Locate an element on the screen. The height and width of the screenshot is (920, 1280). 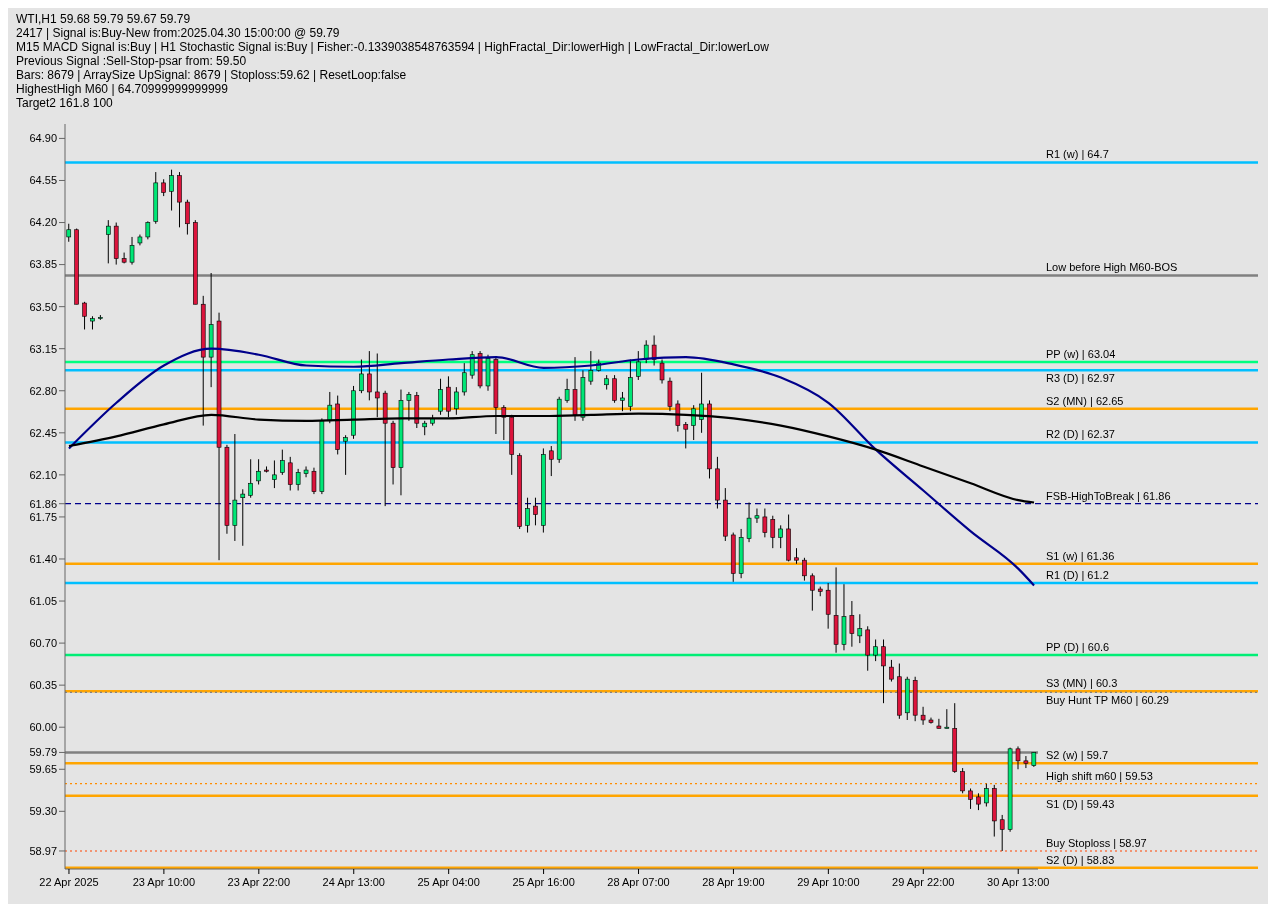
y-tick-label: 60.70 is located at coordinates (43, 643).